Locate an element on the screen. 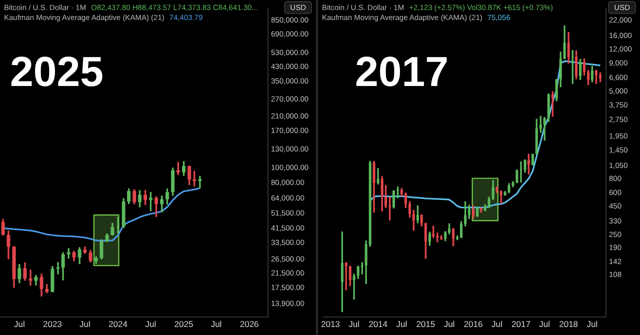 Image resolution: width=640 pixels, height=335 pixels. x-tick-label: 2025 is located at coordinates (184, 324).